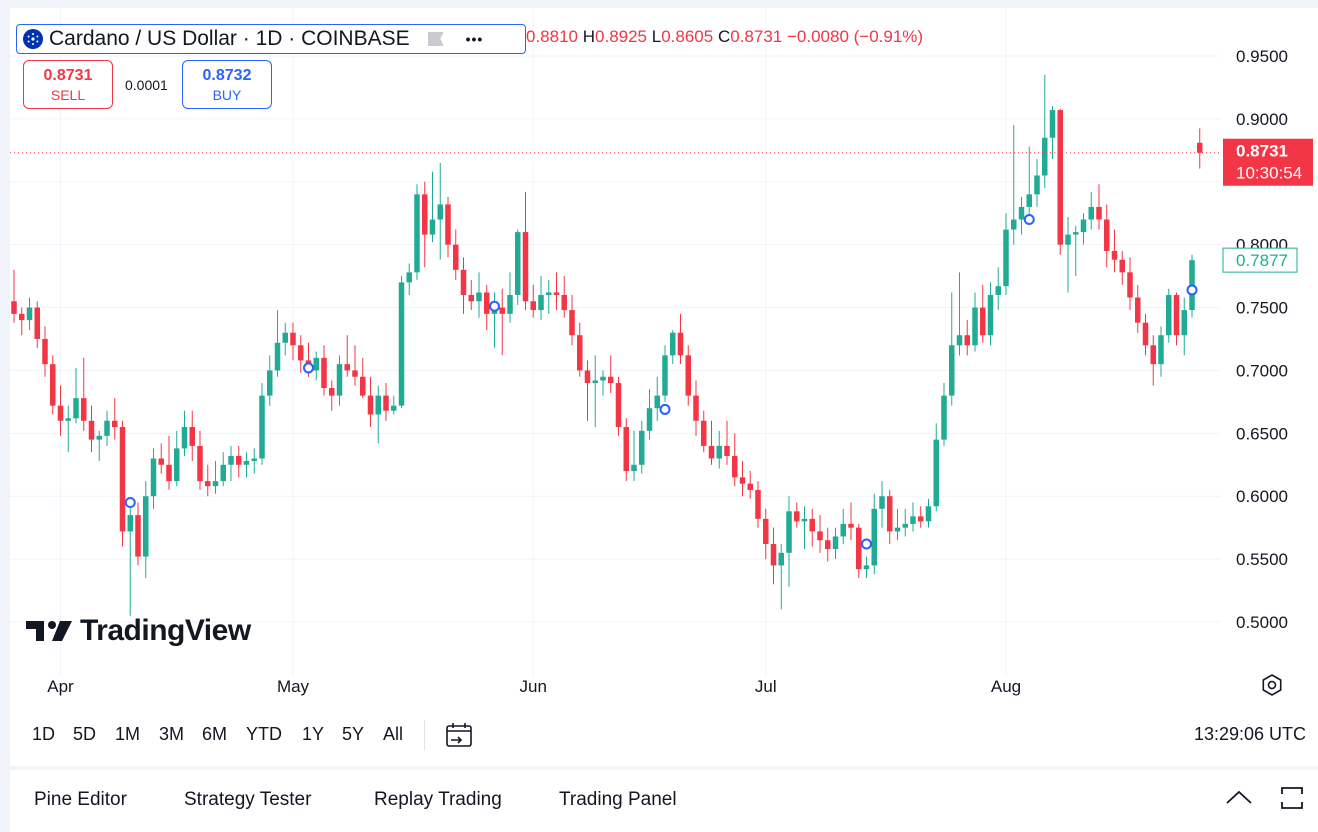 The image size is (1318, 832). I want to click on low-label: L, so click(656, 36).